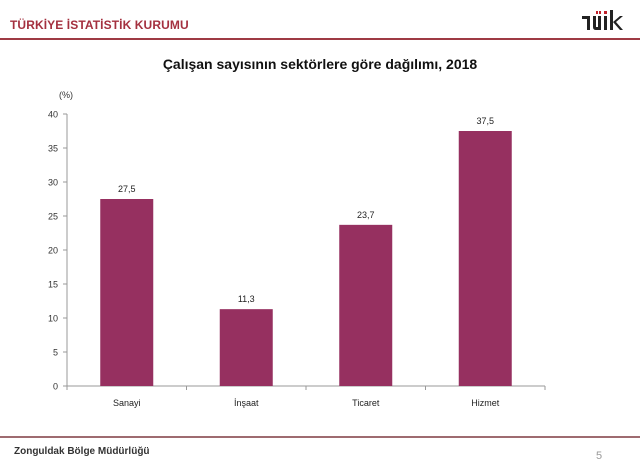 The image size is (640, 475). What do you see at coordinates (599, 456) in the screenshot?
I see `page-number: 5` at bounding box center [599, 456].